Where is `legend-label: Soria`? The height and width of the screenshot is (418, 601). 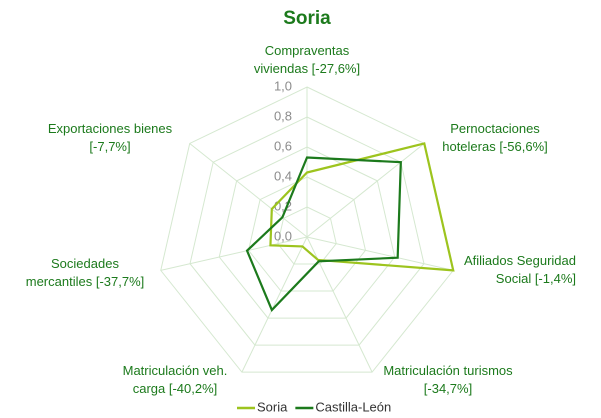 legend-label: Soria is located at coordinates (272, 406).